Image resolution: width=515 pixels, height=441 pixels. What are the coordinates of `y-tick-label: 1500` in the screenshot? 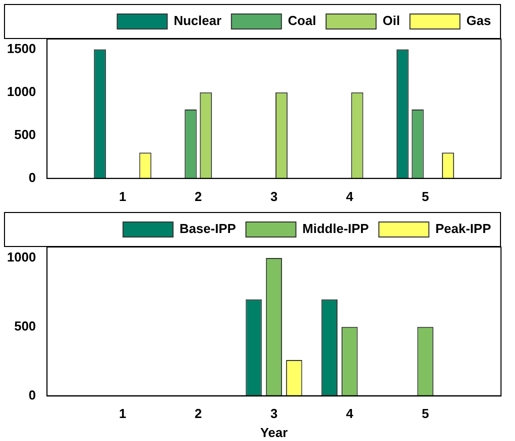 It's located at (21, 48).